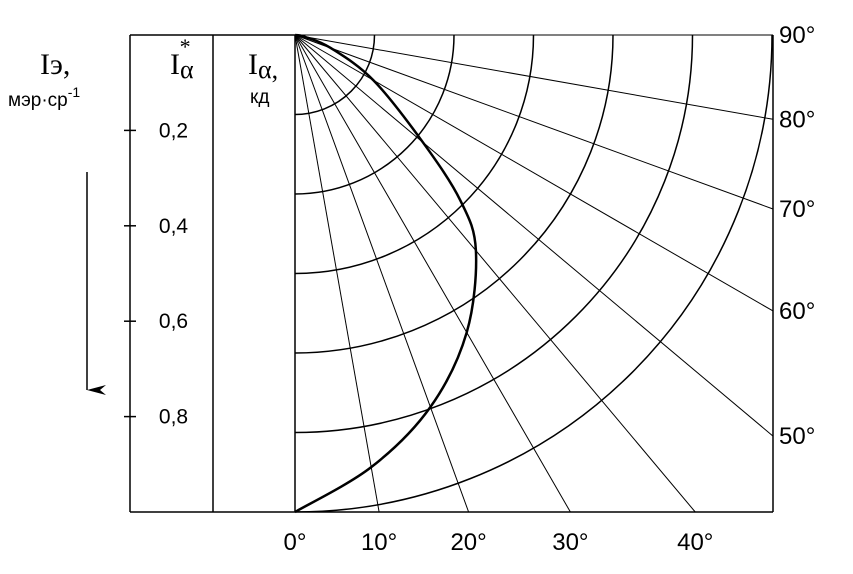 Image resolution: width=853 pixels, height=574 pixels. What do you see at coordinates (695, 542) in the screenshot?
I see `angle-label: 40°` at bounding box center [695, 542].